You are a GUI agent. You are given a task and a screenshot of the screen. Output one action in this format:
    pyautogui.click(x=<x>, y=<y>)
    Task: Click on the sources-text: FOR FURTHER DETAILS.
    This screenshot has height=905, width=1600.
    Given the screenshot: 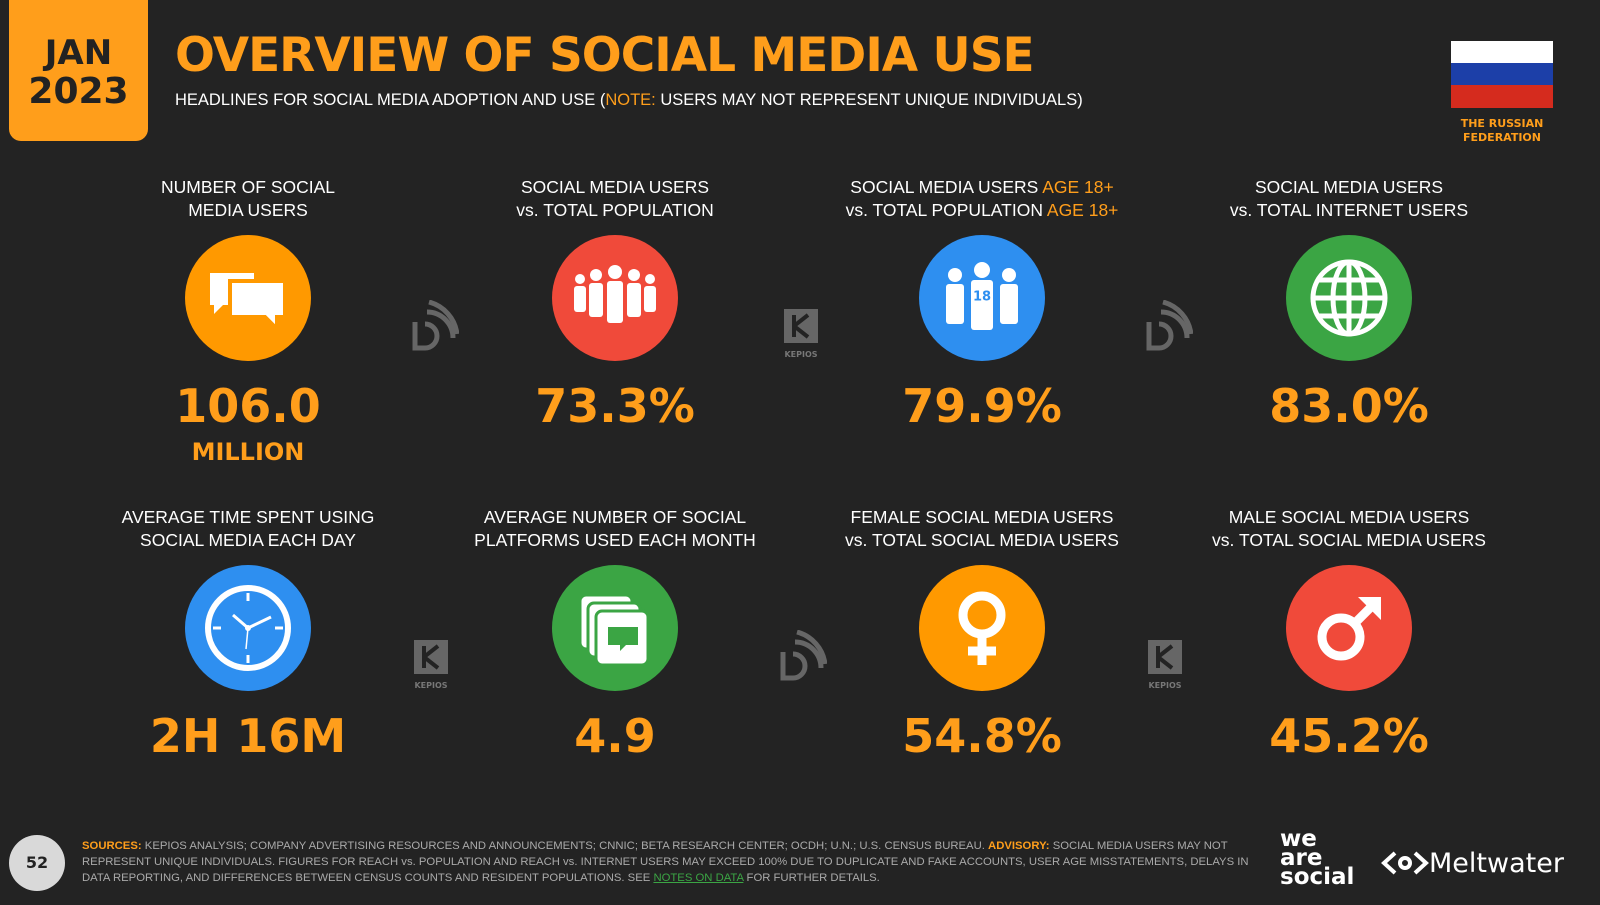 What is the action you would take?
    pyautogui.click(x=813, y=878)
    